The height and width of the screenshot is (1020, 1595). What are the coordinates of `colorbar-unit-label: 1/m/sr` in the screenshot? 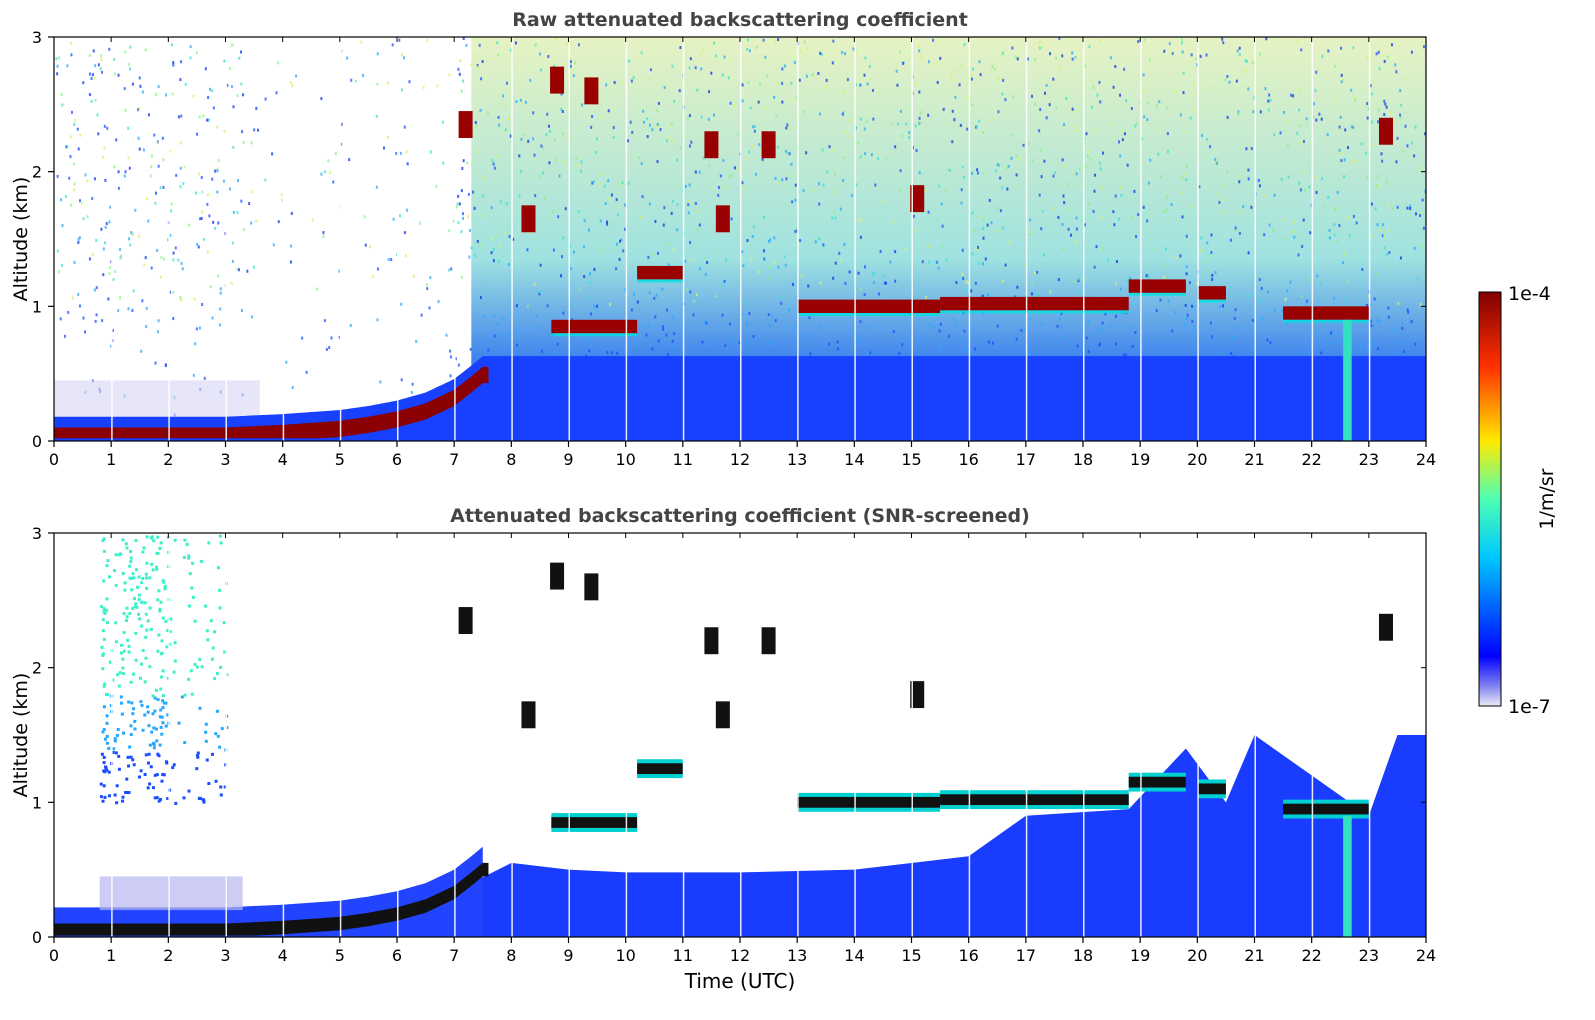 It's located at (1547, 498).